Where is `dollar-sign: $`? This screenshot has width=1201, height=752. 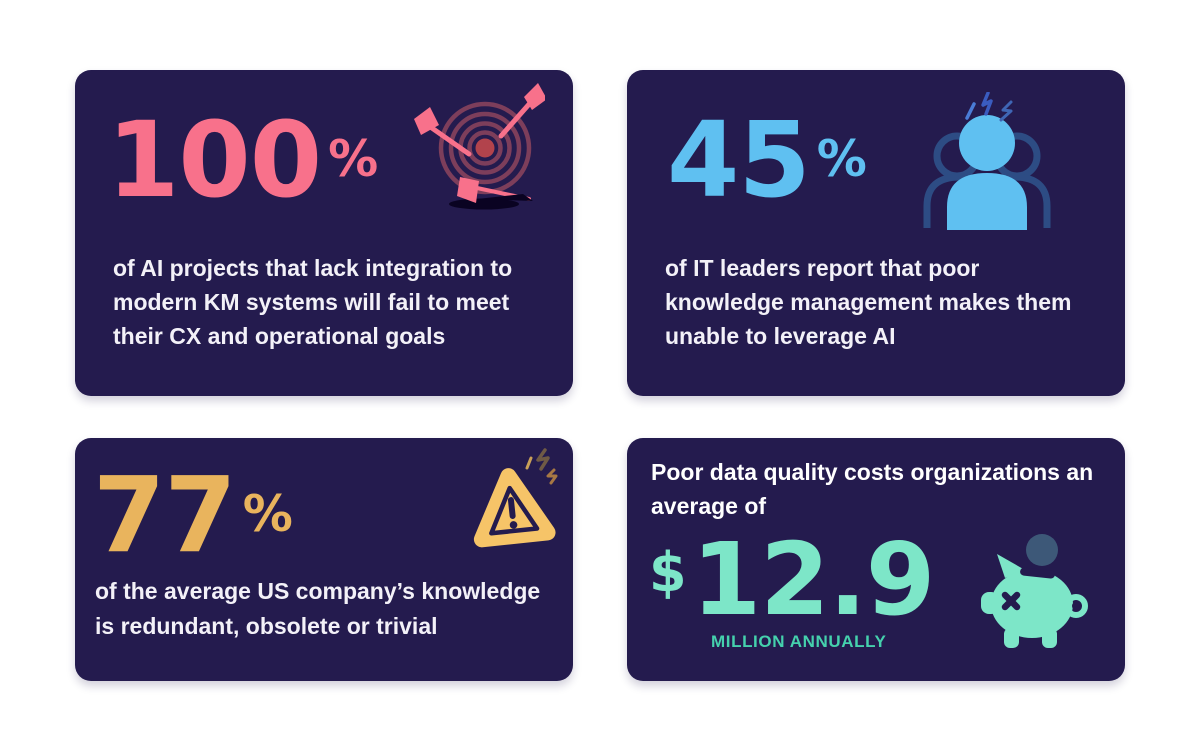 dollar-sign: $ is located at coordinates (668, 572).